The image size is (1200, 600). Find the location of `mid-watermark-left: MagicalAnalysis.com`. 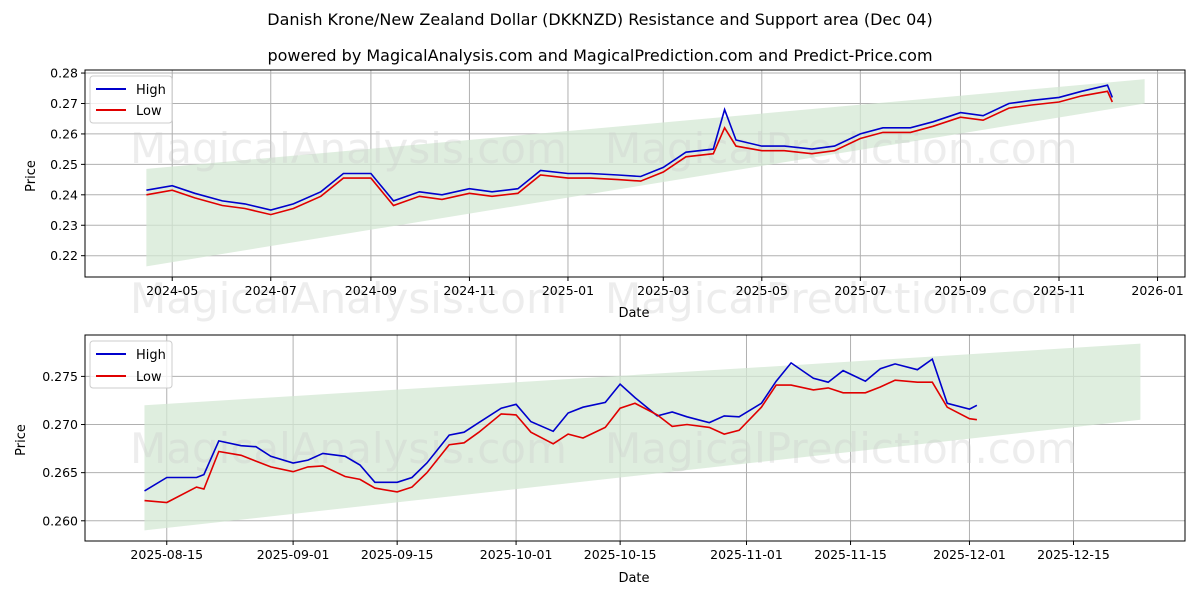

mid-watermark-left: MagicalAnalysis.com is located at coordinates (348, 298).